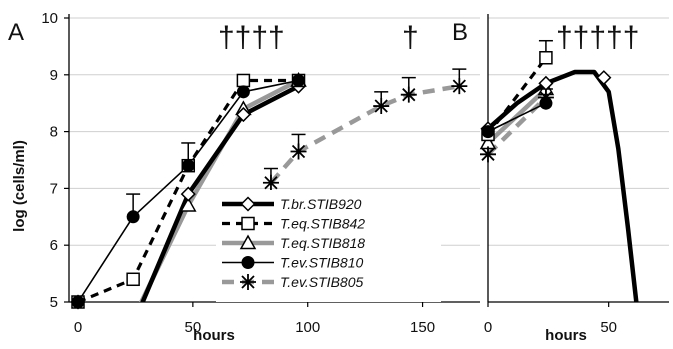 The image size is (673, 349). I want to click on series-markers-b, so click(545, 101).